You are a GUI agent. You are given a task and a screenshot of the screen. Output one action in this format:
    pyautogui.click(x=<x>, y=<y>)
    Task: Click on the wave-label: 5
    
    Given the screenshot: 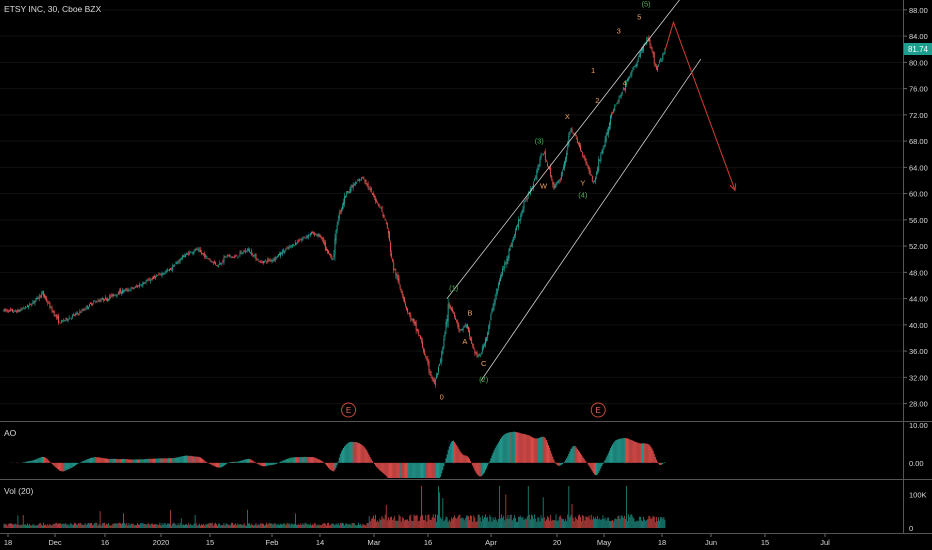 What is the action you would take?
    pyautogui.click(x=639, y=17)
    